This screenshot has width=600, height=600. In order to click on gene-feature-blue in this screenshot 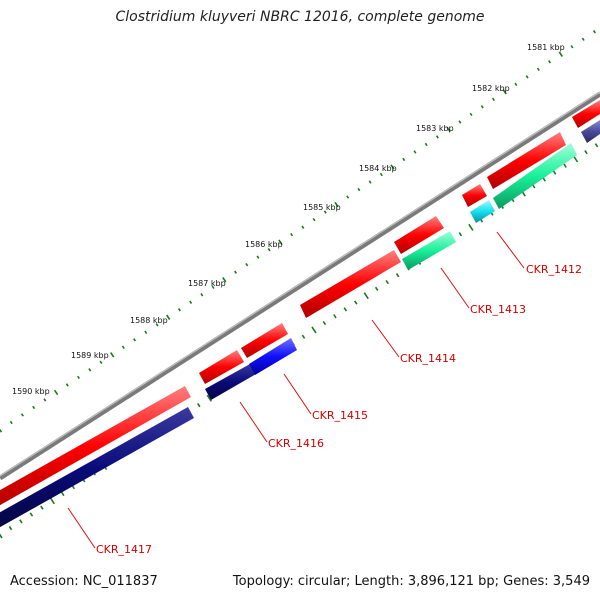, I will do `click(273, 356)`.